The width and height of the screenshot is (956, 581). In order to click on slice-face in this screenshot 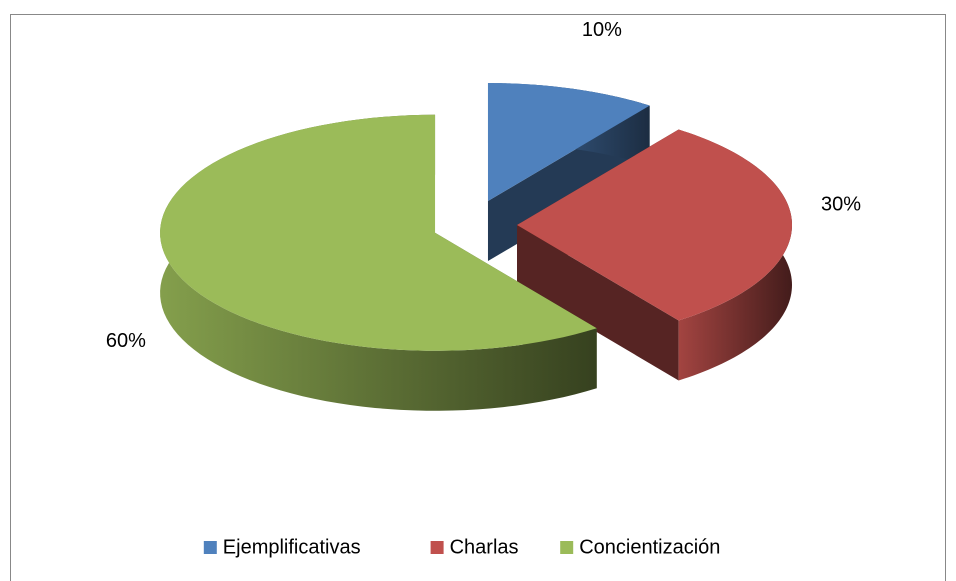, I will do `click(598, 303)`.